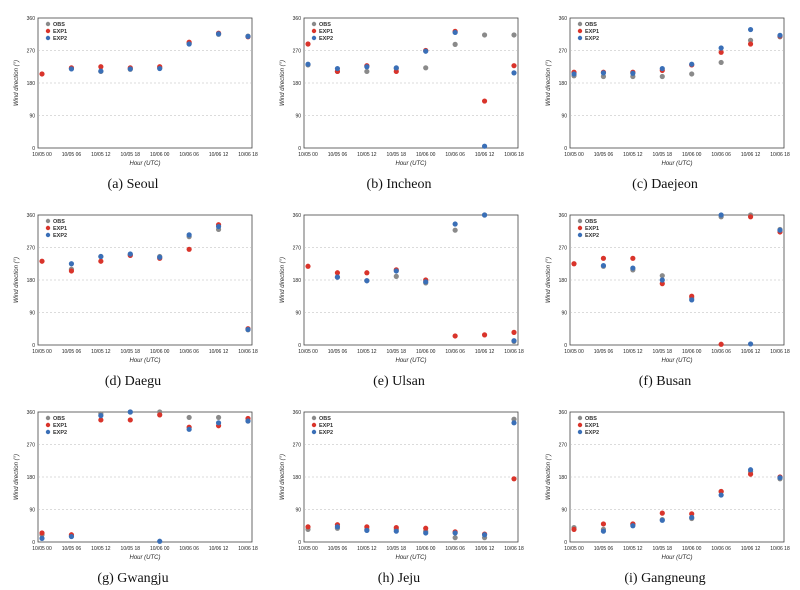 Image resolution: width=800 pixels, height=590 pixels. Describe the element at coordinates (399, 578) in the screenshot. I see `caption-jeju: (h) Jeju` at that location.